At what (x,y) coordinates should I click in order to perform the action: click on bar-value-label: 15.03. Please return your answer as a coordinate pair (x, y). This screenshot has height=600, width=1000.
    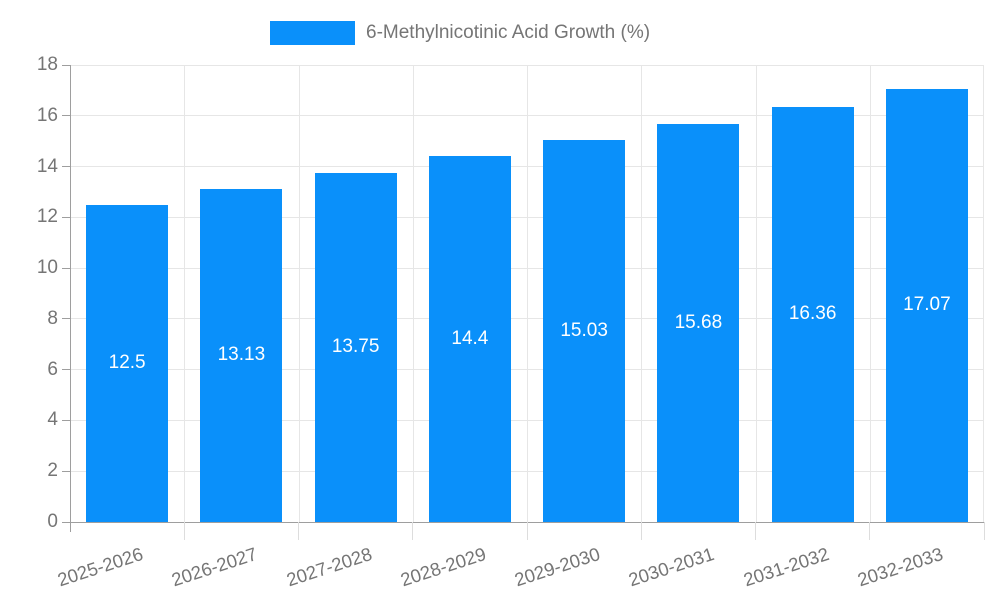
    Looking at the image, I should click on (584, 331).